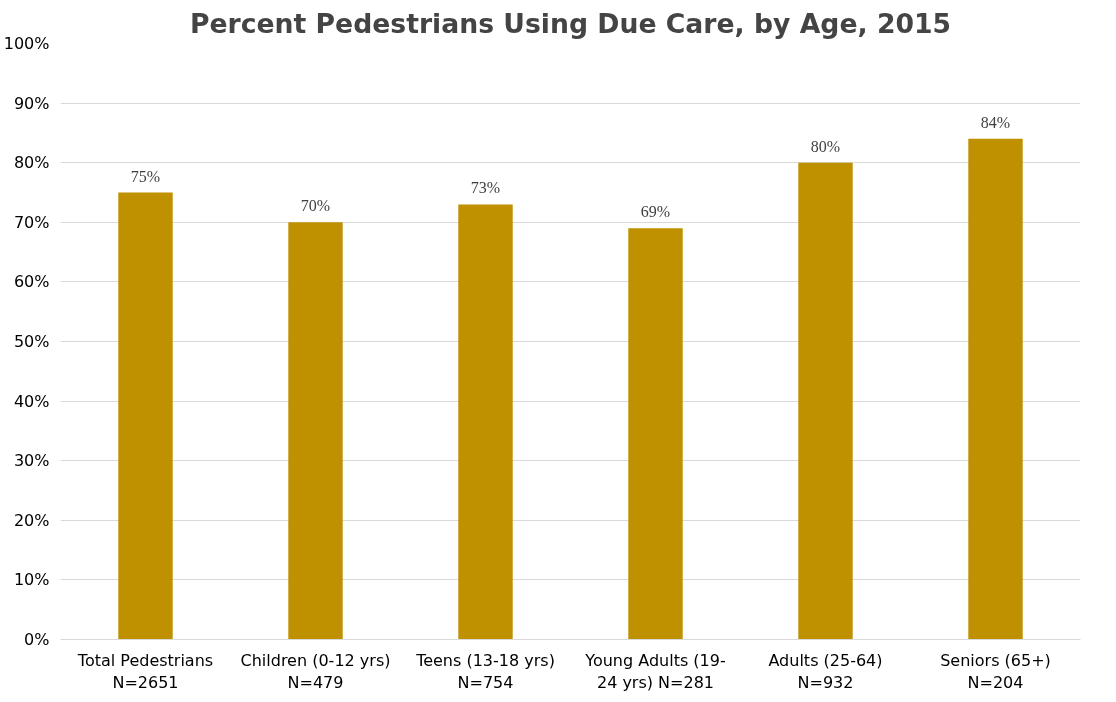 This screenshot has width=1116, height=702. I want to click on data-label: 84%, so click(995, 122).